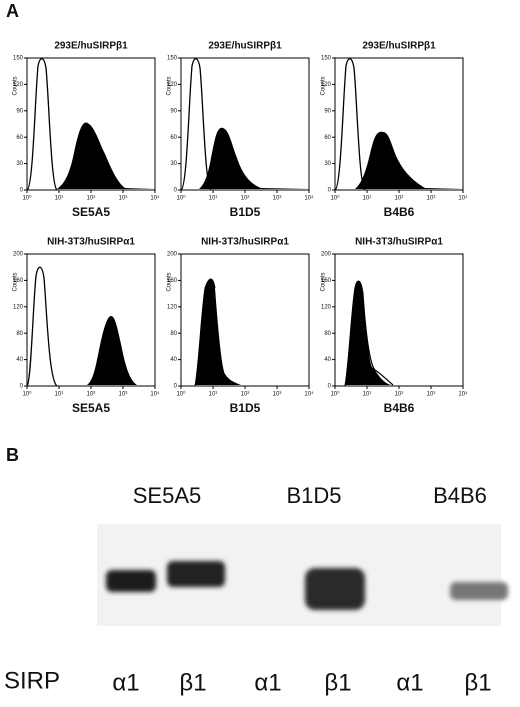 The height and width of the screenshot is (707, 520). I want to click on panel-label: B, so click(12, 455).